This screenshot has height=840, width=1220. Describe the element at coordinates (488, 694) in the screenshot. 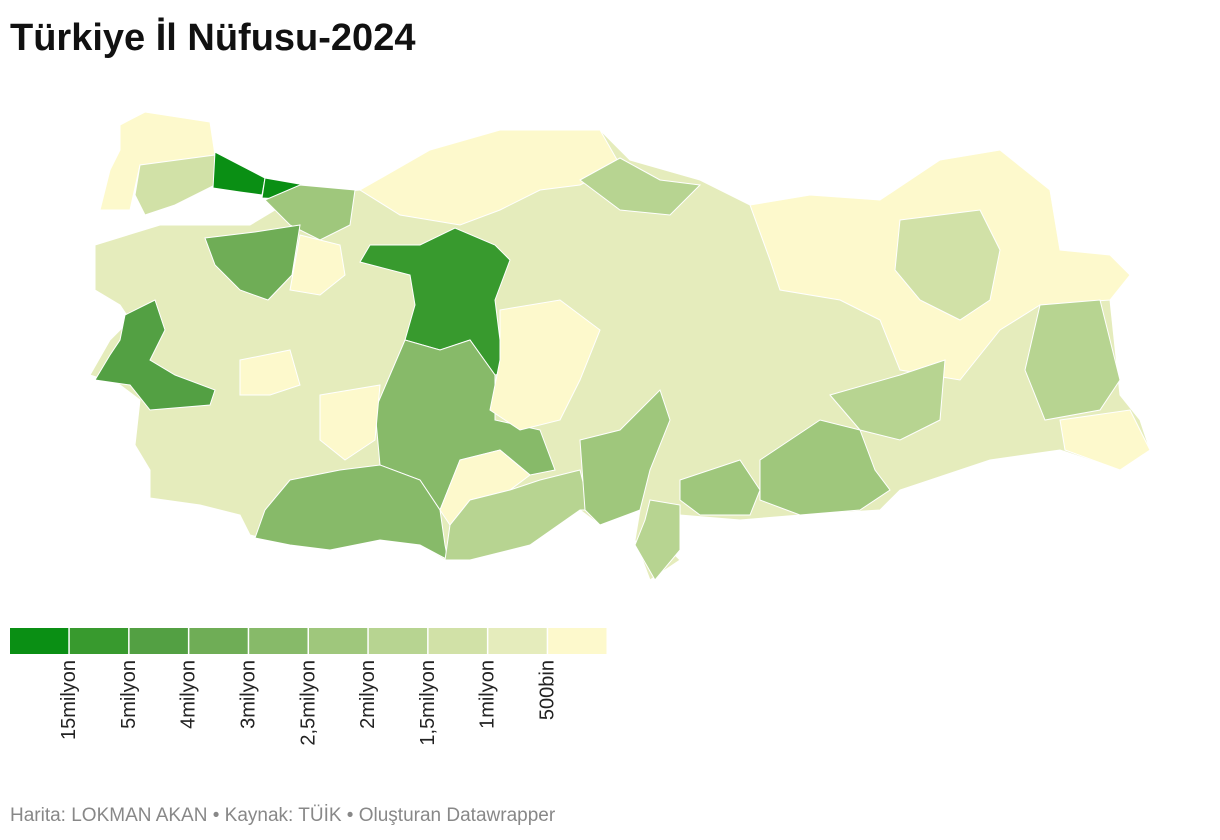

I see `legend-label: 1milyon` at that location.